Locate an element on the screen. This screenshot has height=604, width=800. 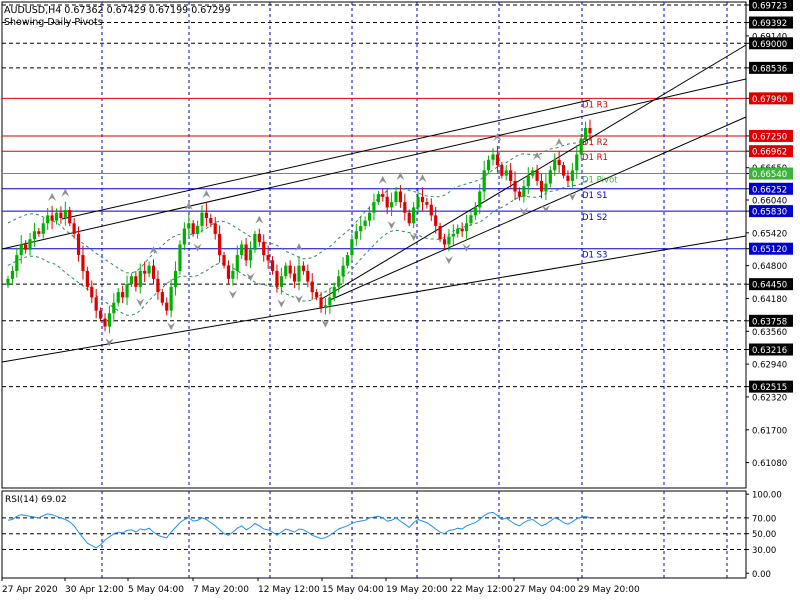
pivot-label: D1 S3 is located at coordinates (594, 256).